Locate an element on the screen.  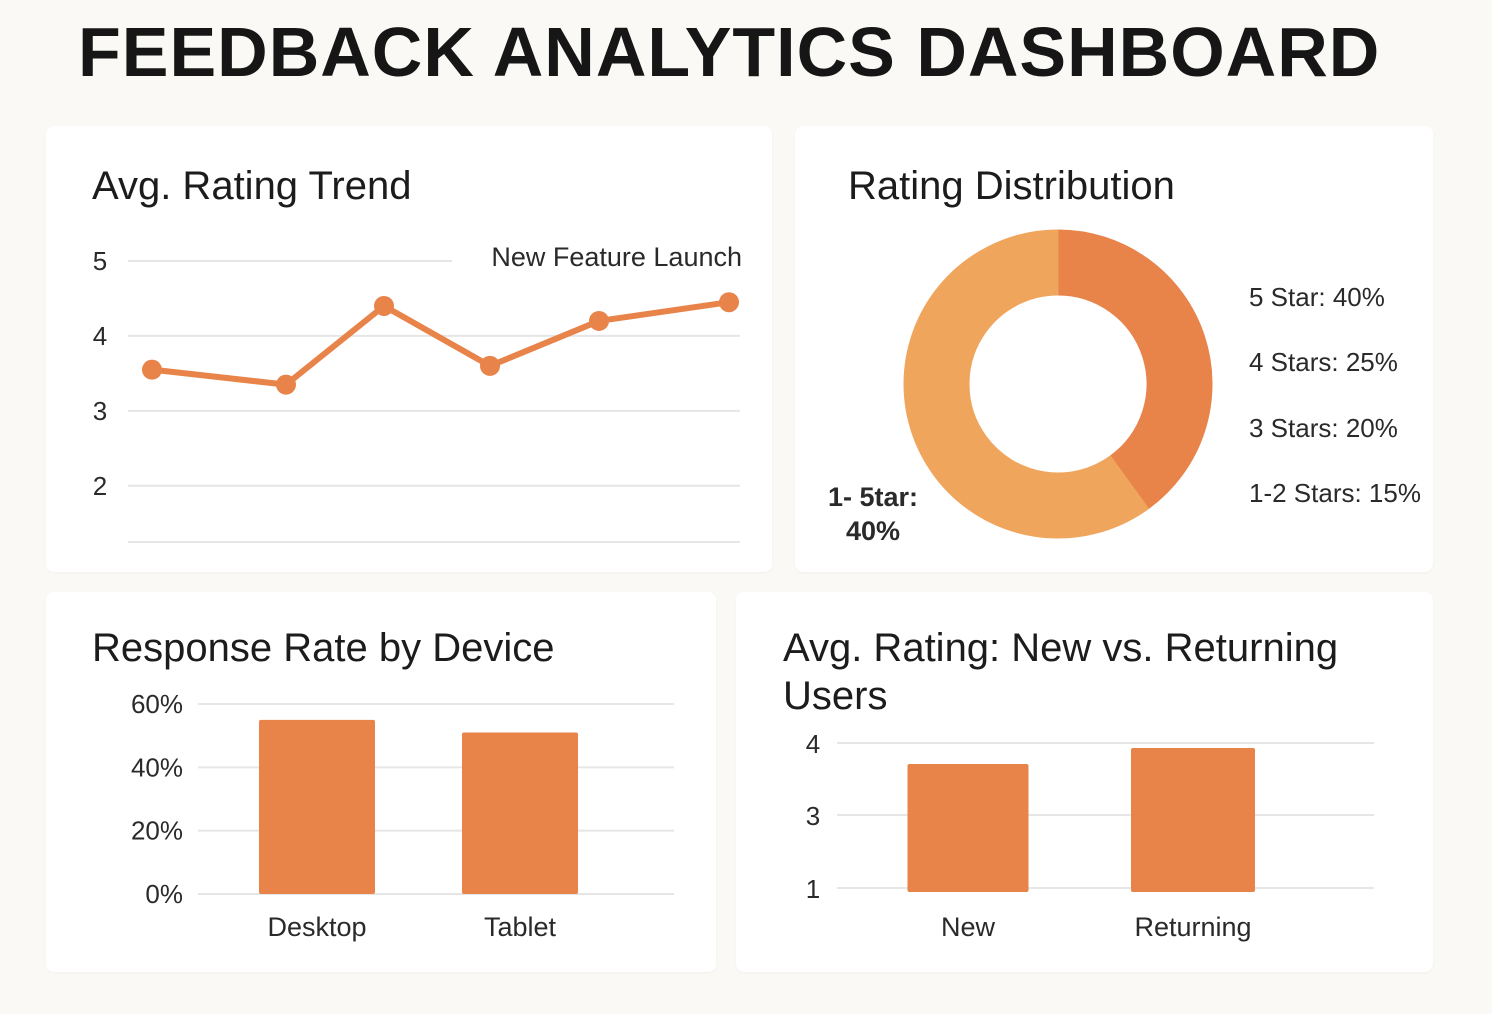
y-tick-label: 5 is located at coordinates (100, 261).